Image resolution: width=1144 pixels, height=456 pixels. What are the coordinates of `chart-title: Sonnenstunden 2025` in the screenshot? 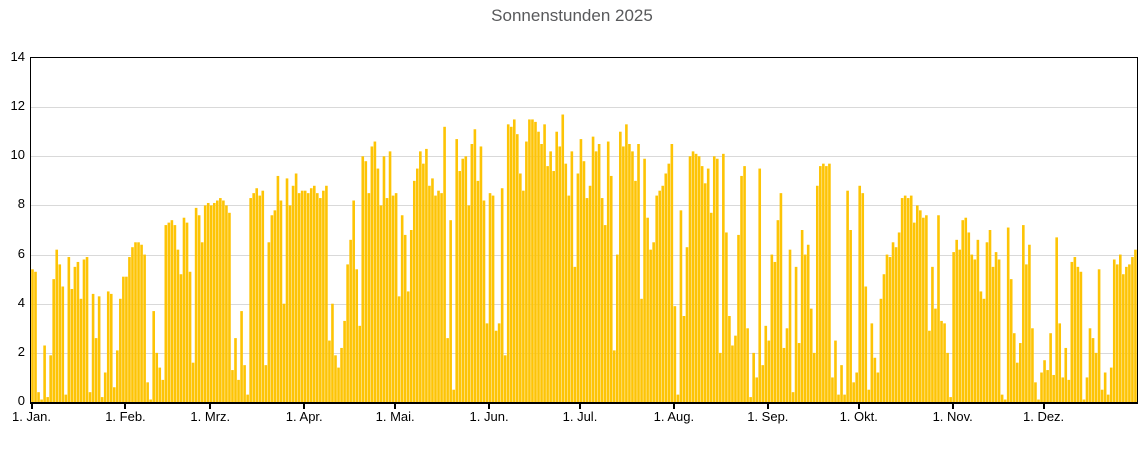 It's located at (572, 15).